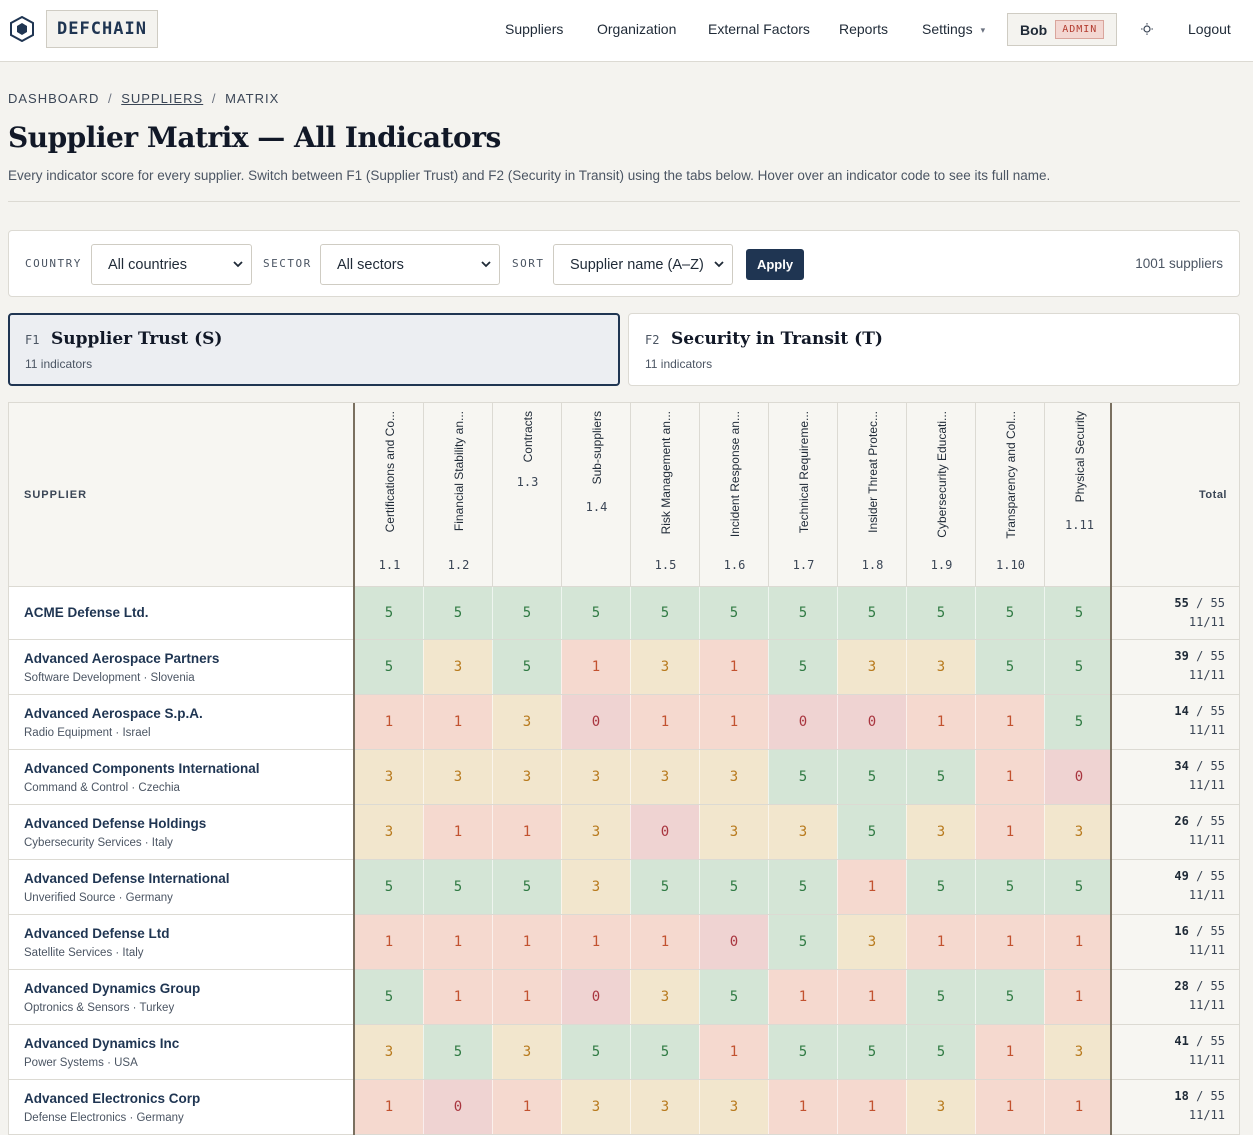 The image size is (1253, 1135). What do you see at coordinates (803, 565) in the screenshot?
I see `indicator-code: 1.7` at bounding box center [803, 565].